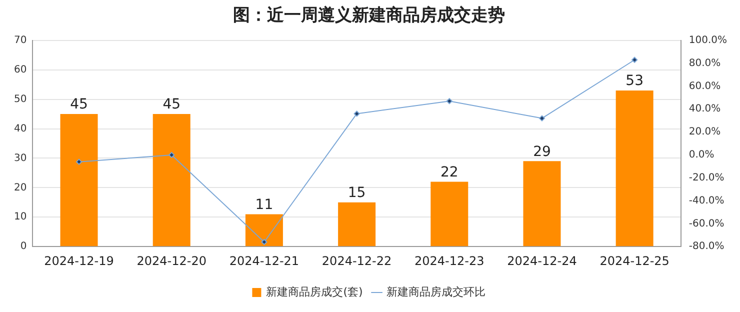  What do you see at coordinates (79, 261) in the screenshot?
I see `x-tick-label: 2024-12-19` at bounding box center [79, 261].